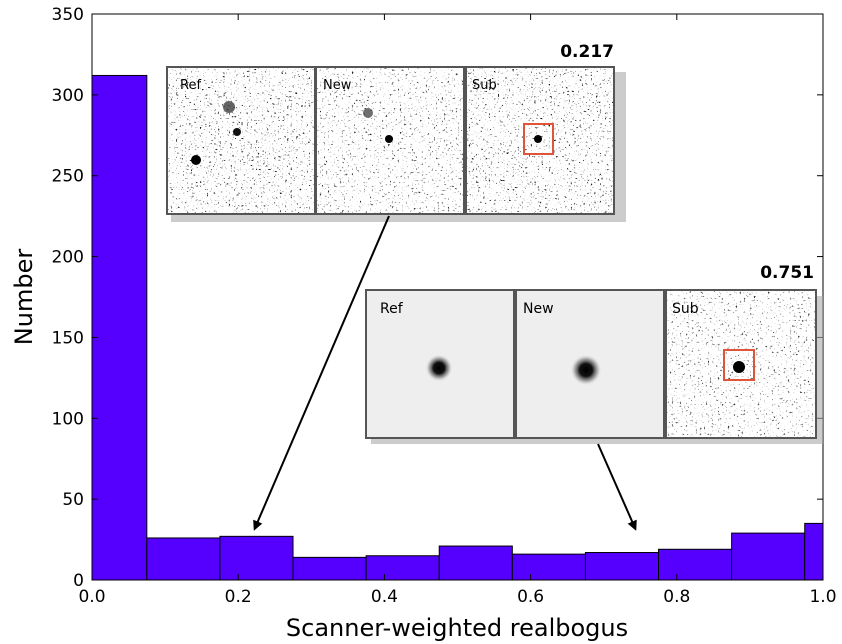  What do you see at coordinates (457, 628) in the screenshot?
I see `x-axis-label: Scanner-weighted realbogus` at bounding box center [457, 628].